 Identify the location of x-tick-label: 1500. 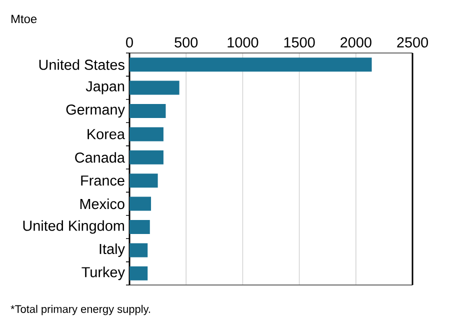
(299, 42).